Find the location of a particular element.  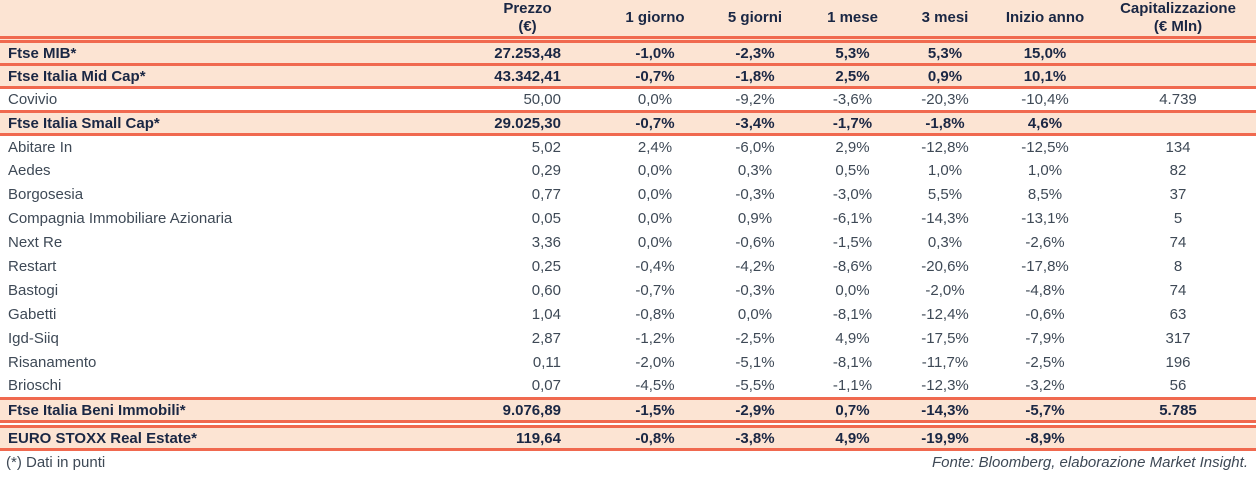

cell-capitalizzazione: 63 is located at coordinates (1178, 314).